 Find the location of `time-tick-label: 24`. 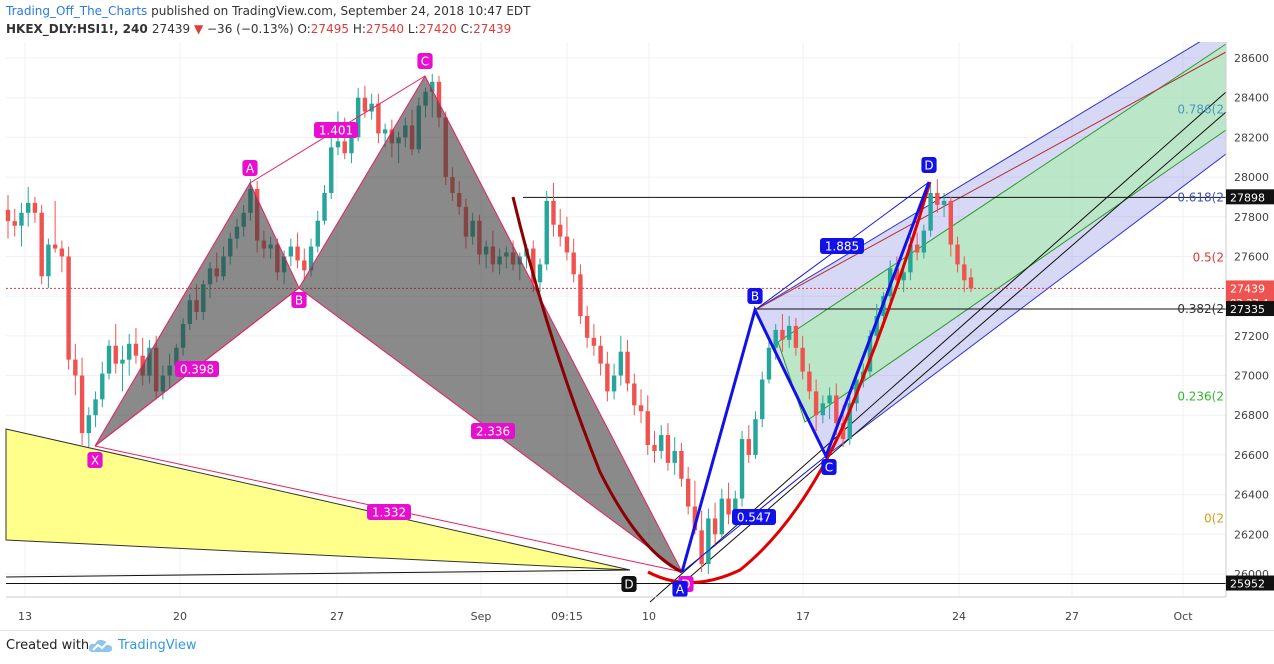

time-tick-label: 24 is located at coordinates (959, 616).